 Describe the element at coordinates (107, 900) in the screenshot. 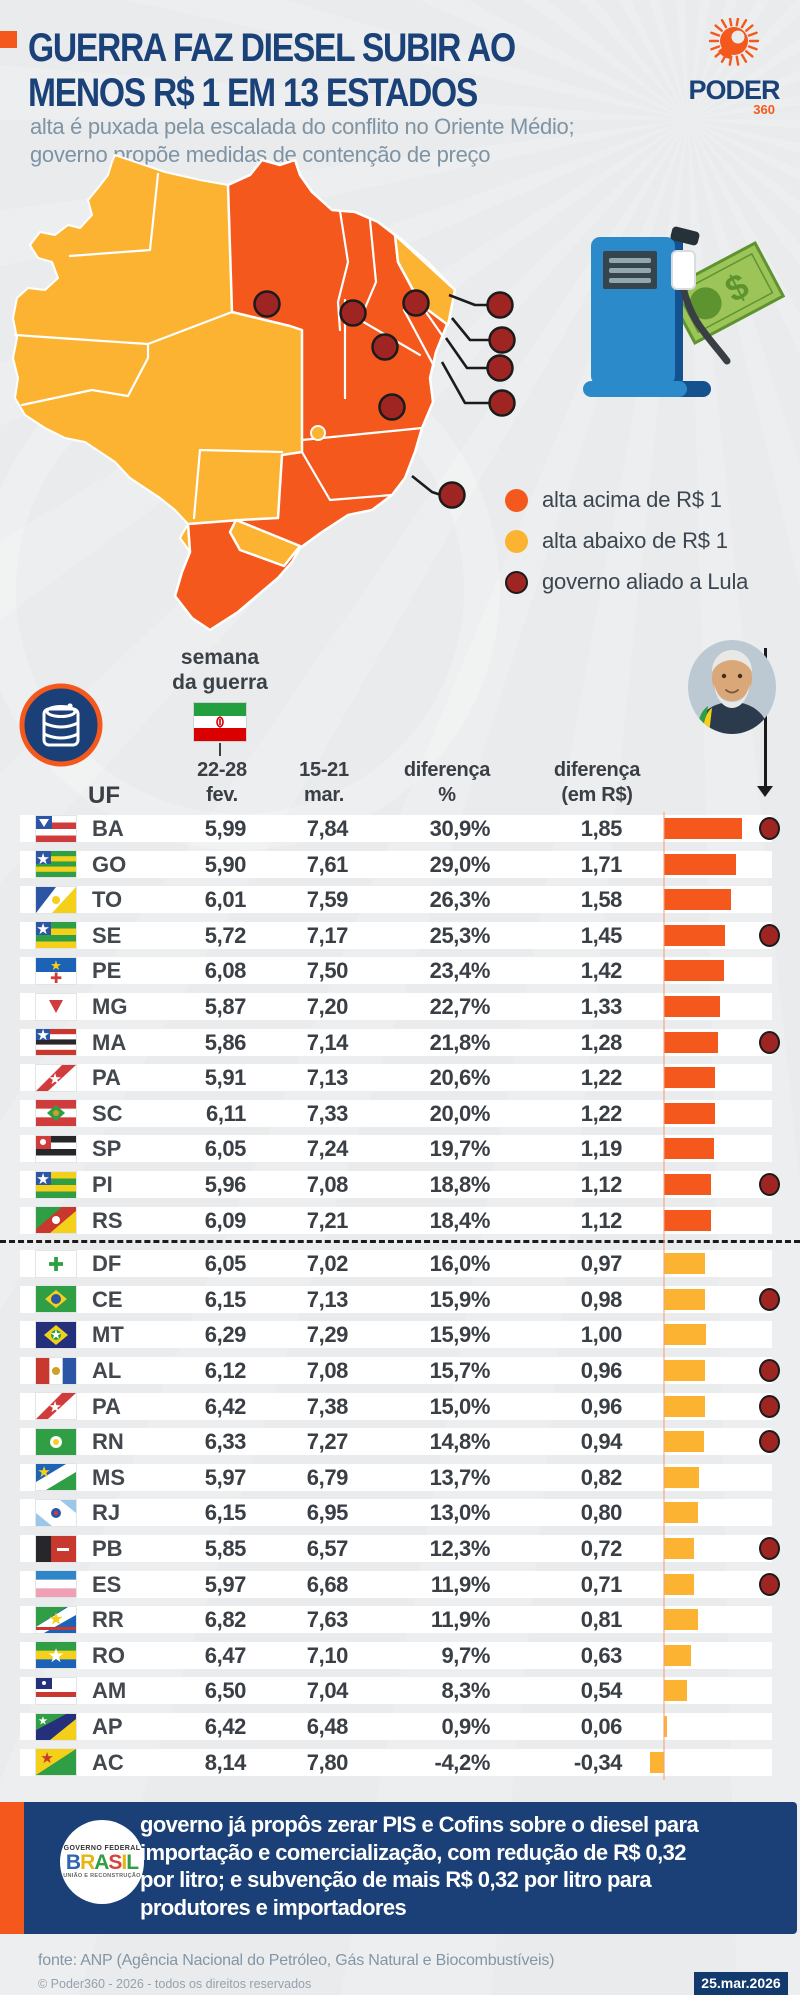

I see `uf-cell: TO` at that location.